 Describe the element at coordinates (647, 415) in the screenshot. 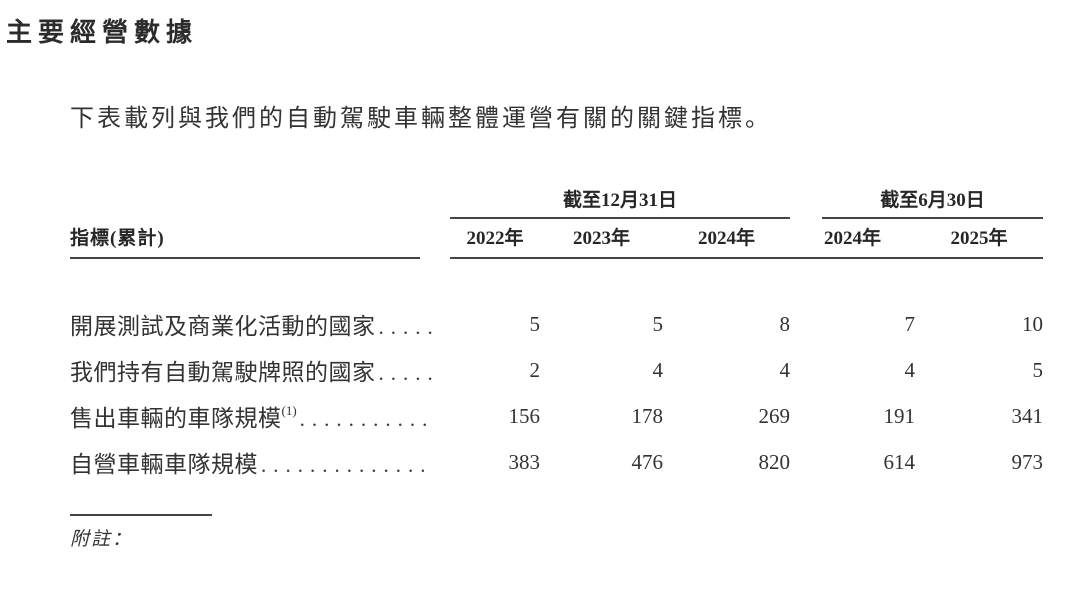

I see `metric-value: 178` at that location.